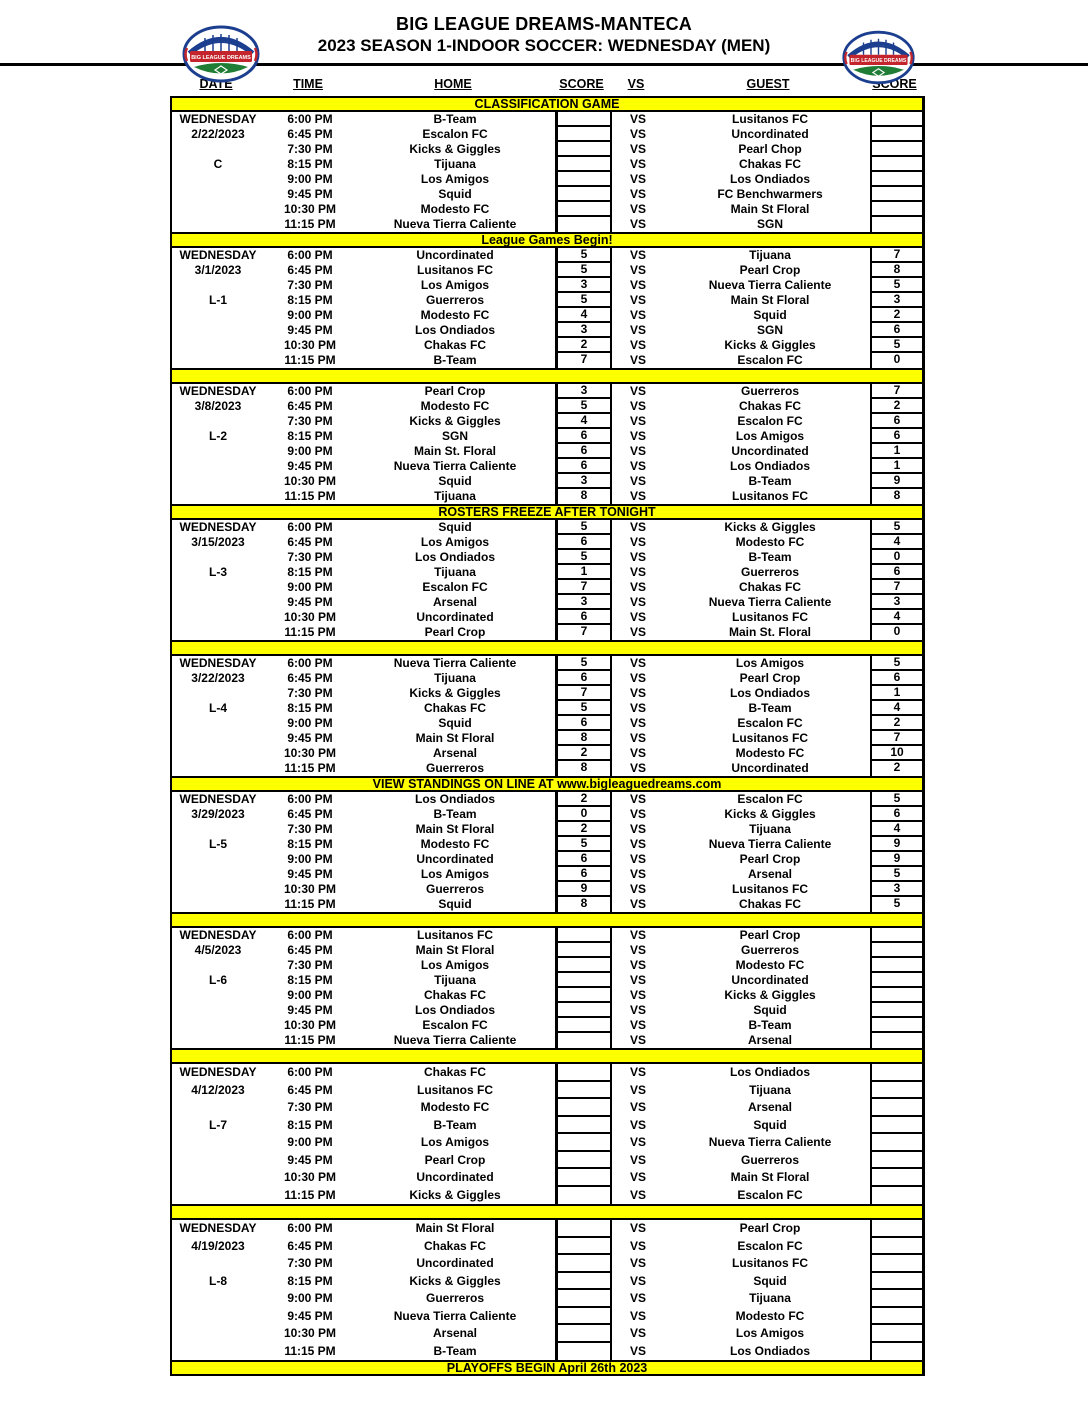  Describe the element at coordinates (455, 1228) in the screenshot. I see `home-team-cell: Main St Floral` at that location.